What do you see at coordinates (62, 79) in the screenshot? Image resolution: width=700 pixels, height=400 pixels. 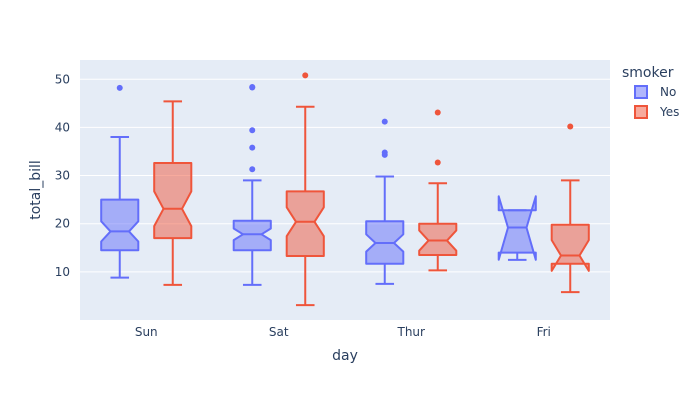 I see `y-tick-label: 50` at bounding box center [62, 79].